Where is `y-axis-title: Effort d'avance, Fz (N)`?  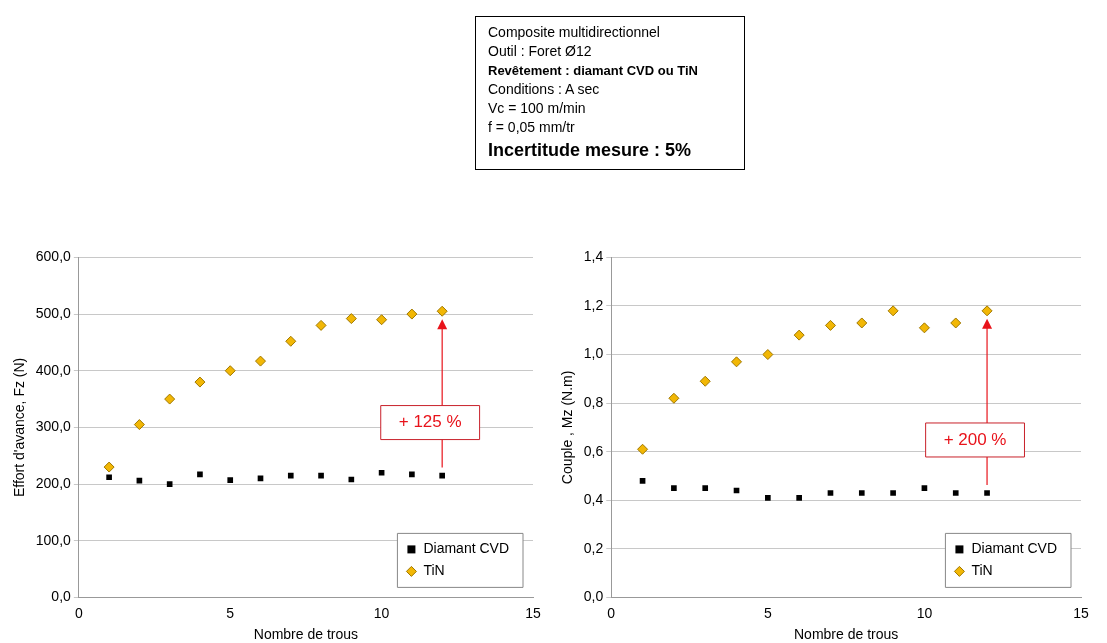 y-axis-title: Effort d'avance, Fz (N) is located at coordinates (19, 427).